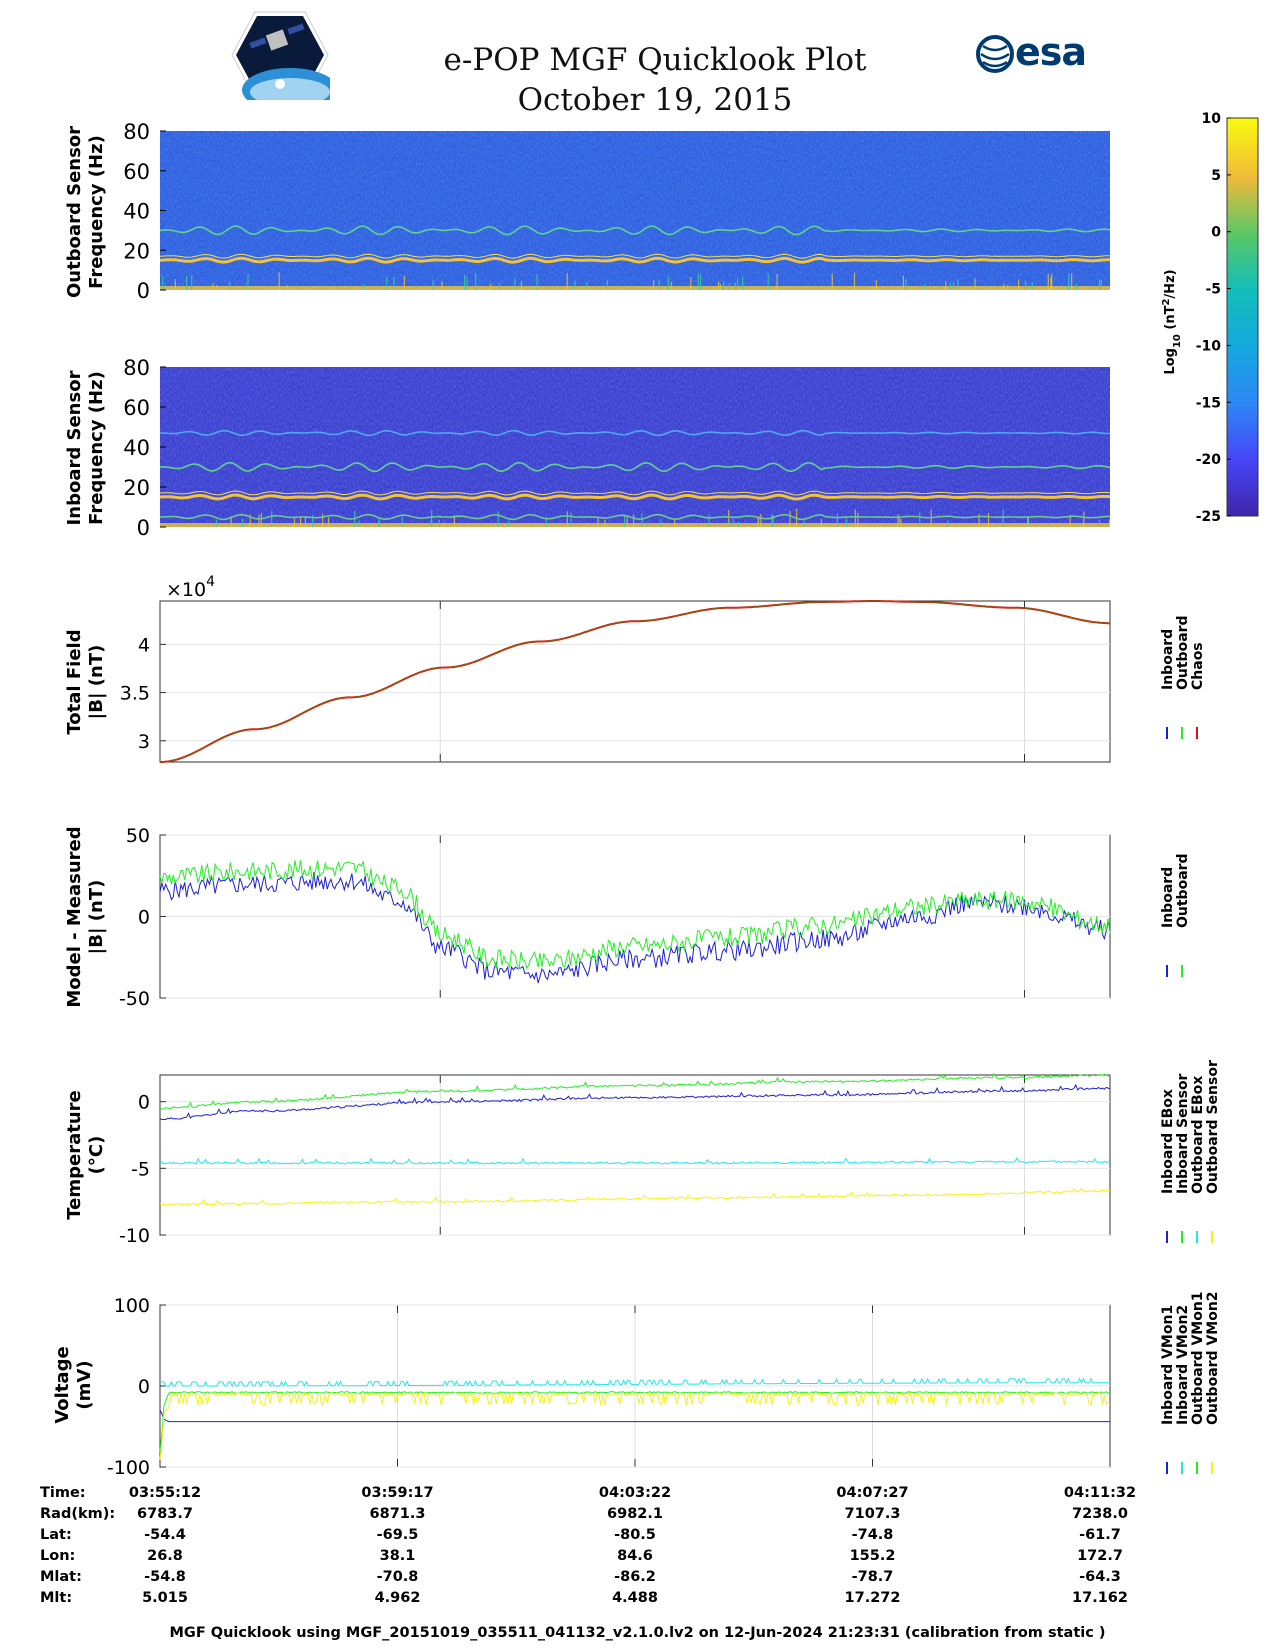 The width and height of the screenshot is (1275, 1650). I want to click on voltage-ylabel-line1: Voltage, so click(62, 1384).